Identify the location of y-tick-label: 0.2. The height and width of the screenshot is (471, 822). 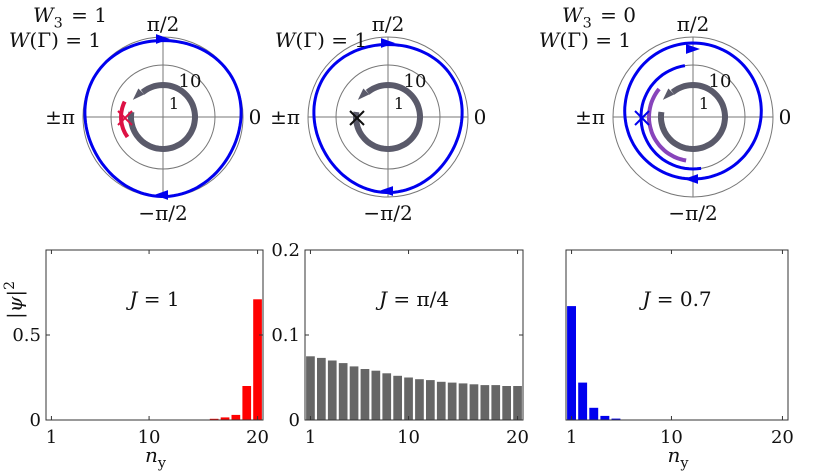
(285, 250).